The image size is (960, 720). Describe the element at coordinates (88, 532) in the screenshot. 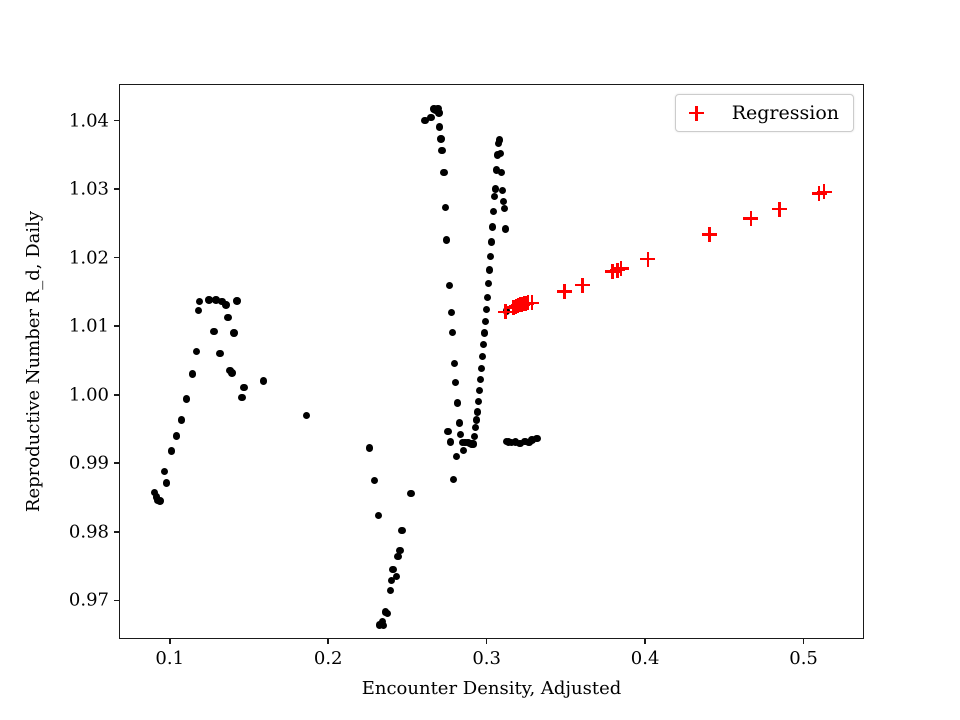

I see `y-tick-label: 0.98` at that location.